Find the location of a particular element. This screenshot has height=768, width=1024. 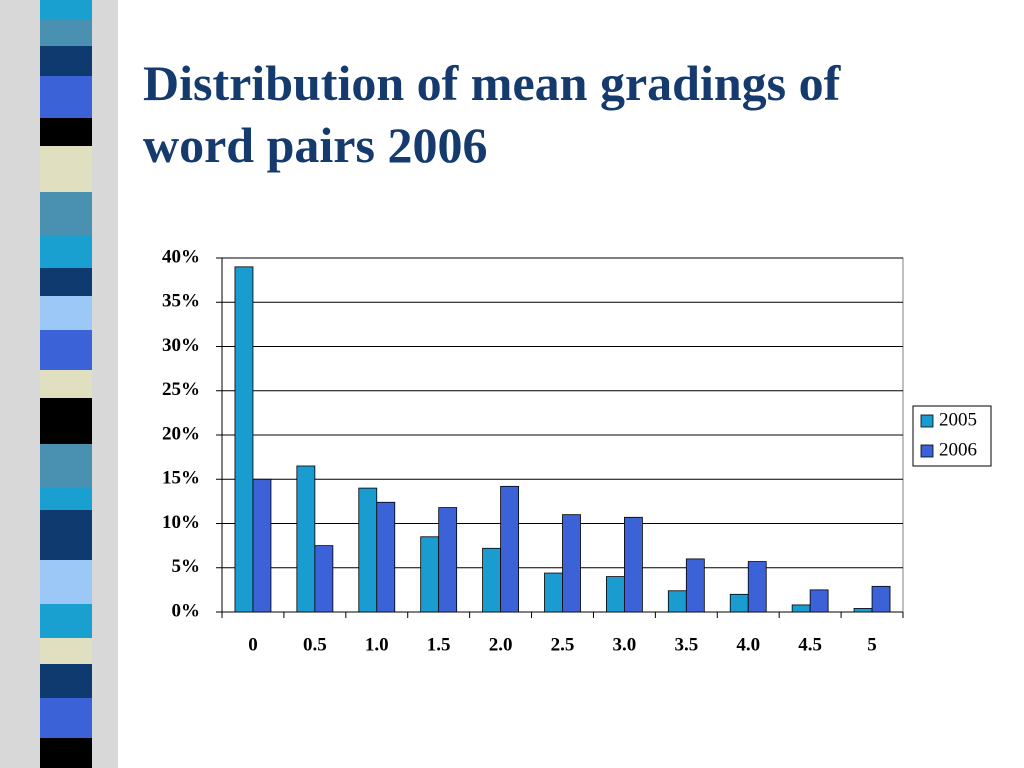

y-tick-label: 40% is located at coordinates (181, 256).